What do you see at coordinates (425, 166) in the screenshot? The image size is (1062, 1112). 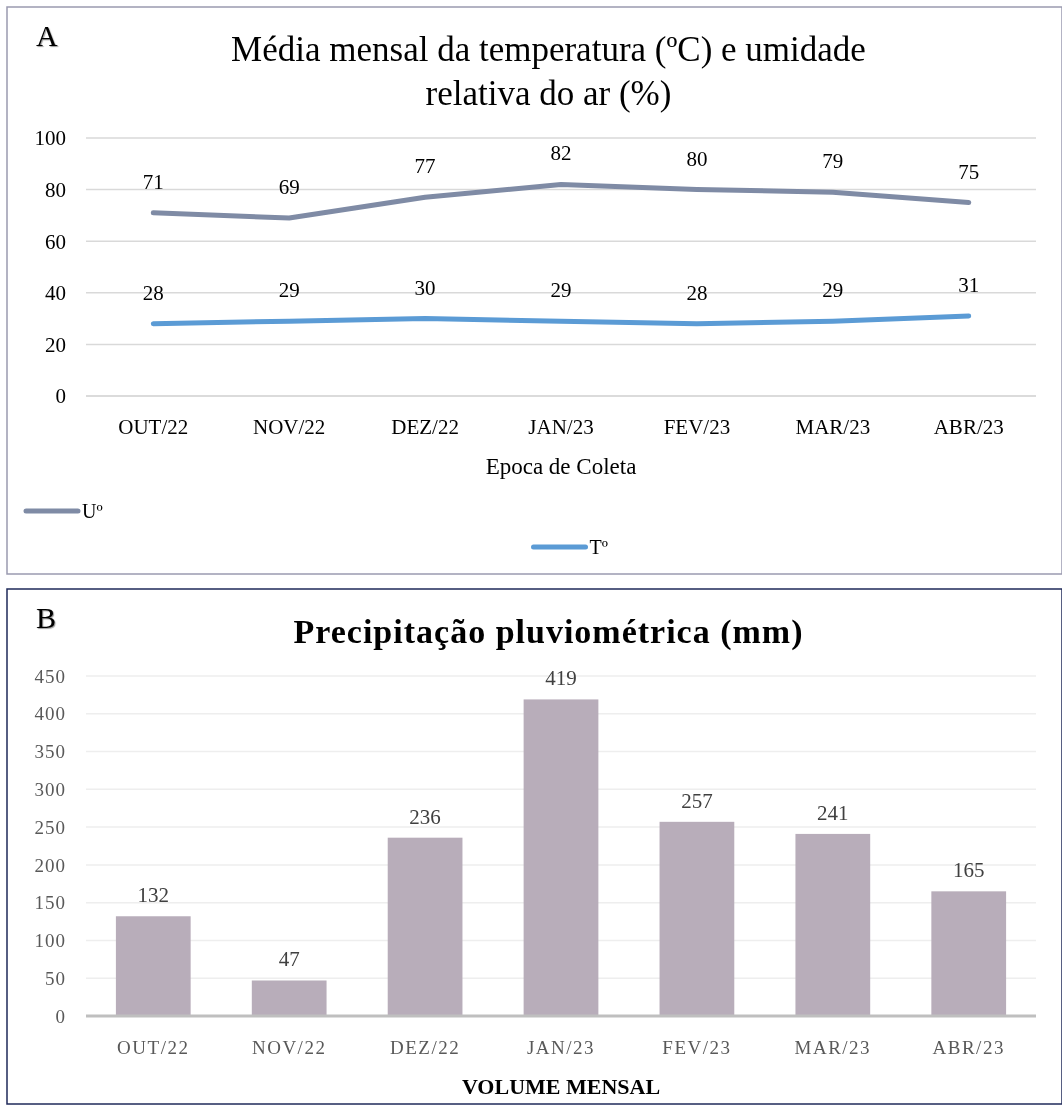 I see `data-label: 77` at bounding box center [425, 166].